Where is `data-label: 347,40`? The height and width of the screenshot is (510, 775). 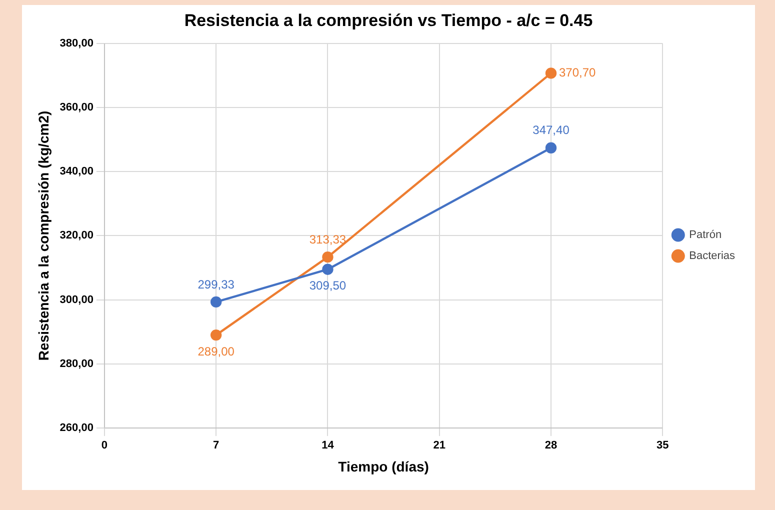 data-label: 347,40 is located at coordinates (551, 130).